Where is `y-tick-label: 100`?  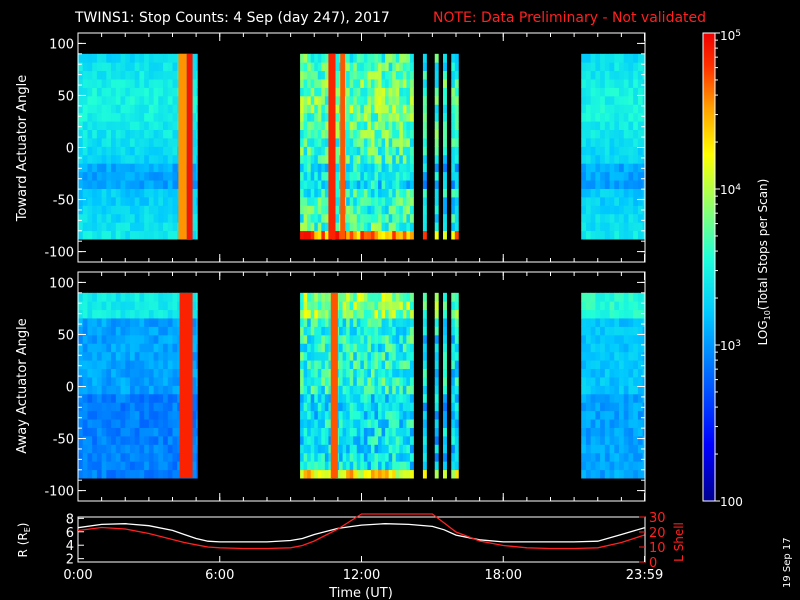 y-tick-label: 100 is located at coordinates (61, 44).